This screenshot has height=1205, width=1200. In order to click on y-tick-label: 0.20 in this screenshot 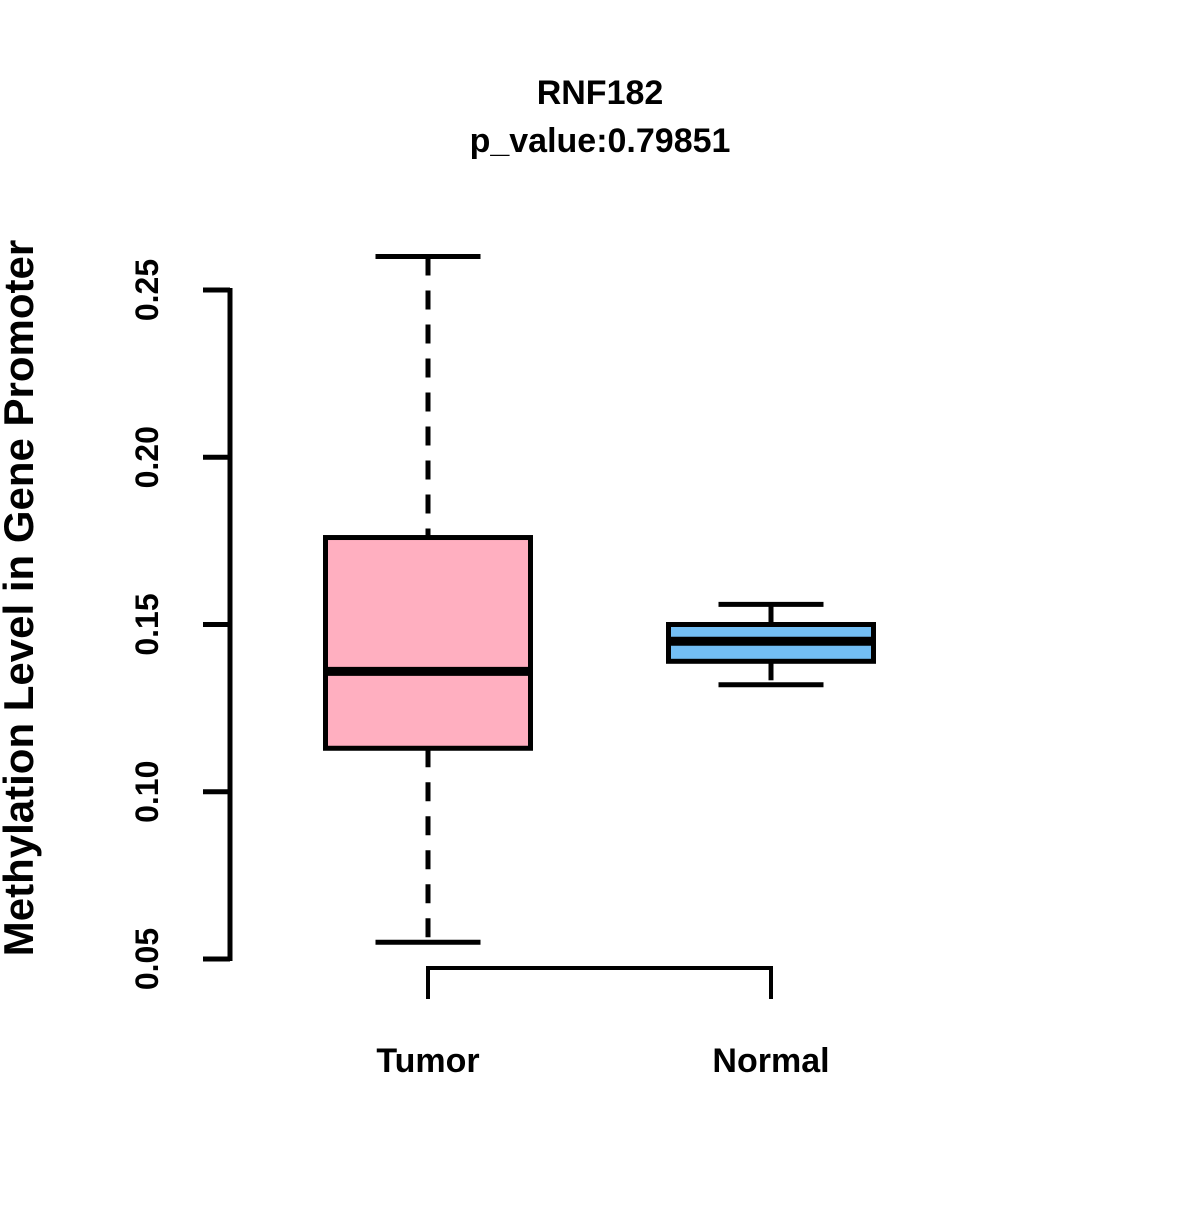, I will do `click(147, 457)`.